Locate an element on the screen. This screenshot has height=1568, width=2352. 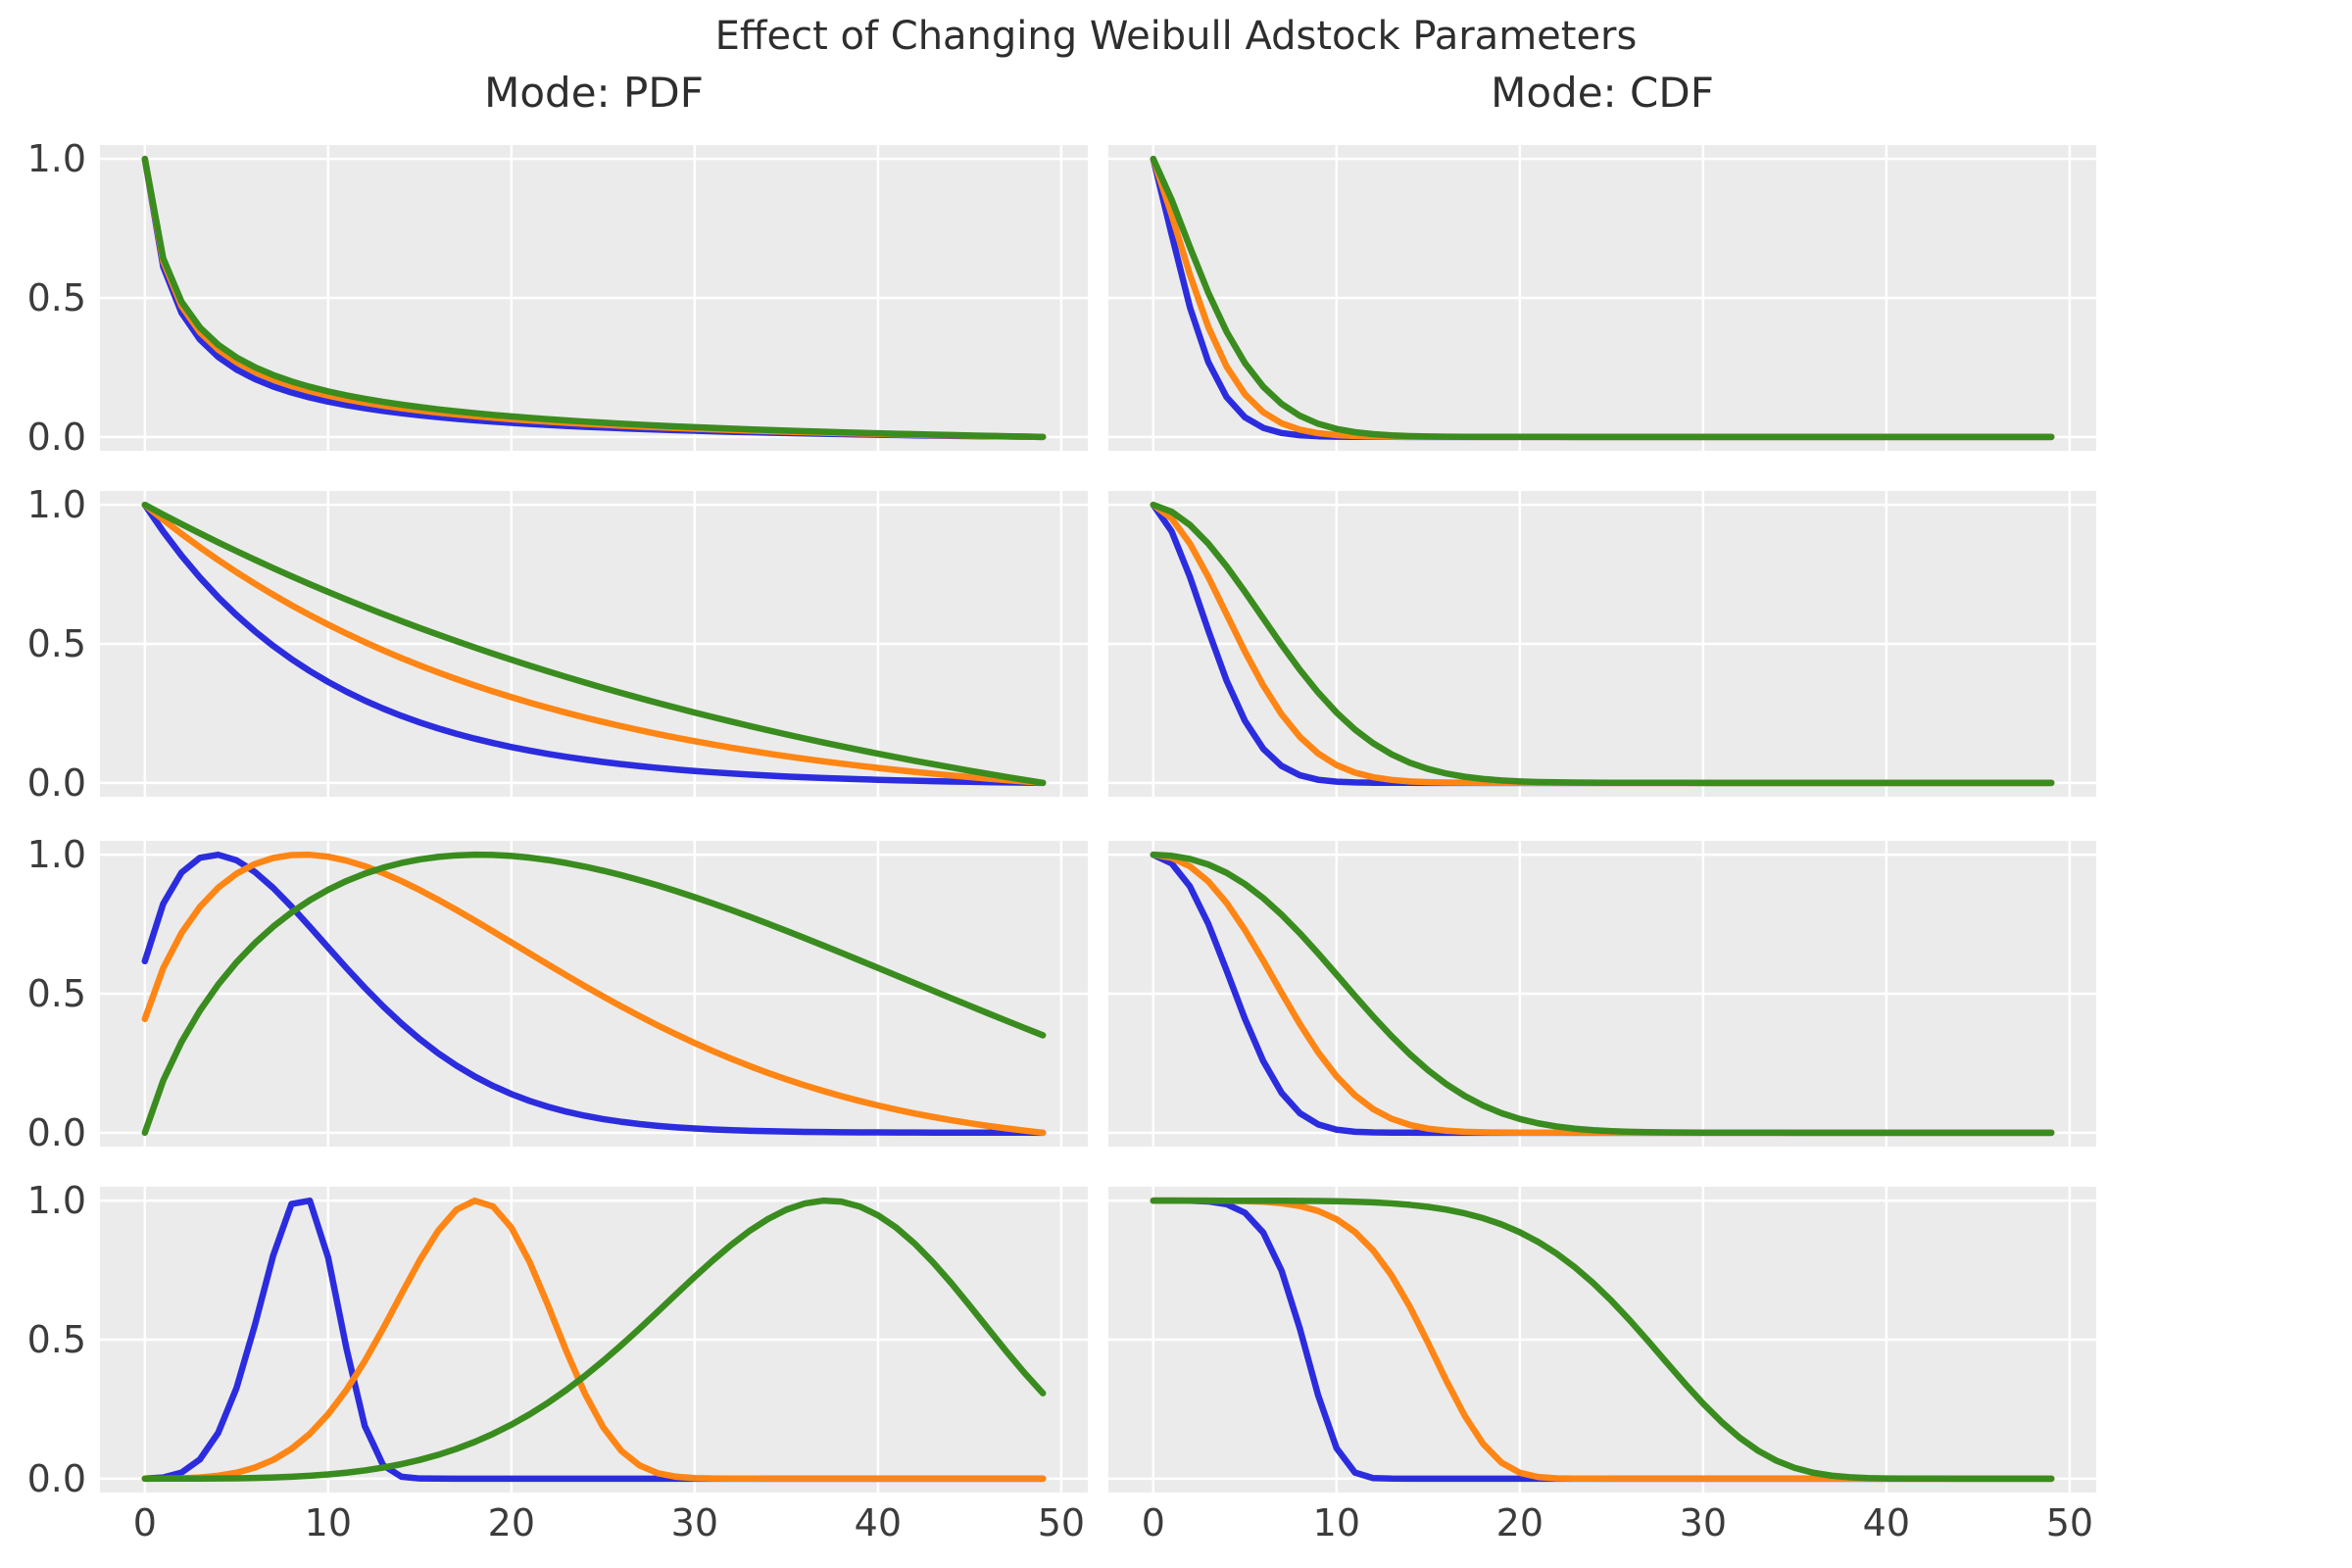
subplot-title-cdf: Mode: CDF is located at coordinates (1602, 93).